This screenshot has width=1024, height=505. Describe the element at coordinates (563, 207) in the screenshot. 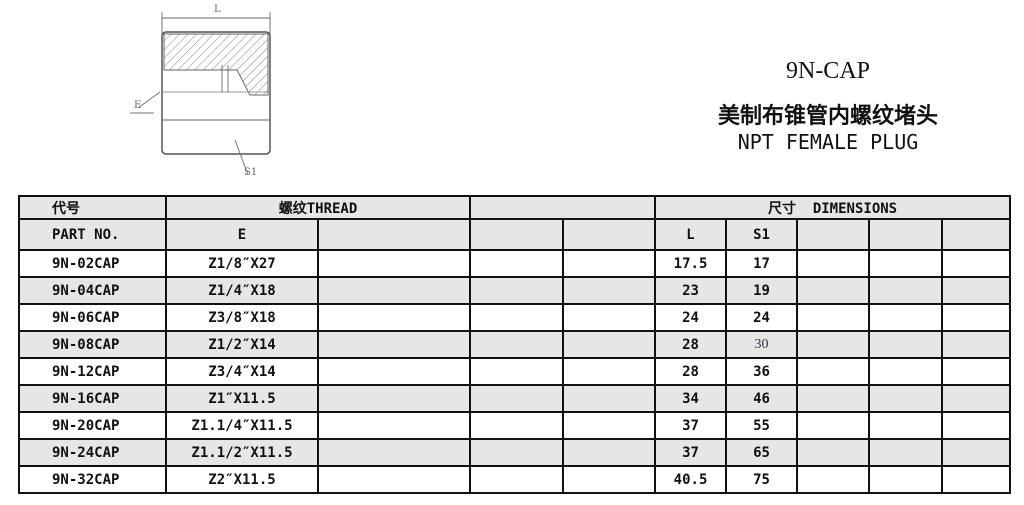

I see `header-blank` at that location.